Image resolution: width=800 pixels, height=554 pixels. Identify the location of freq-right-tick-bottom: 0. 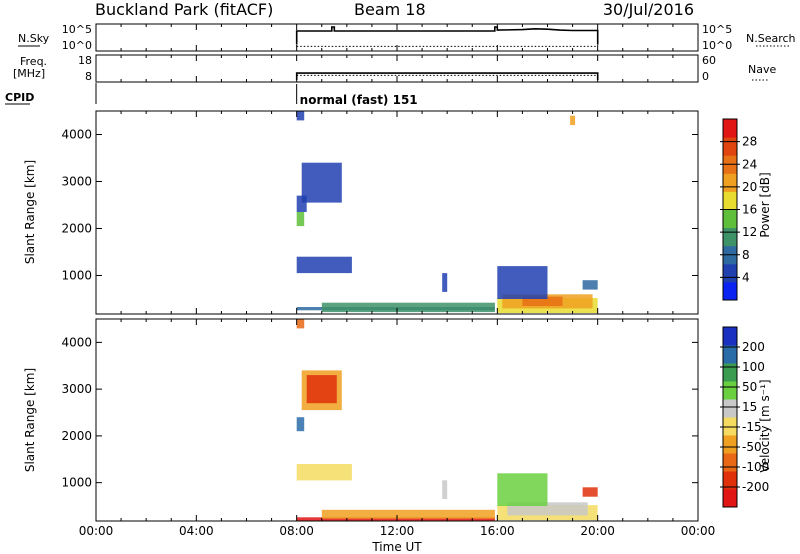
(705, 76).